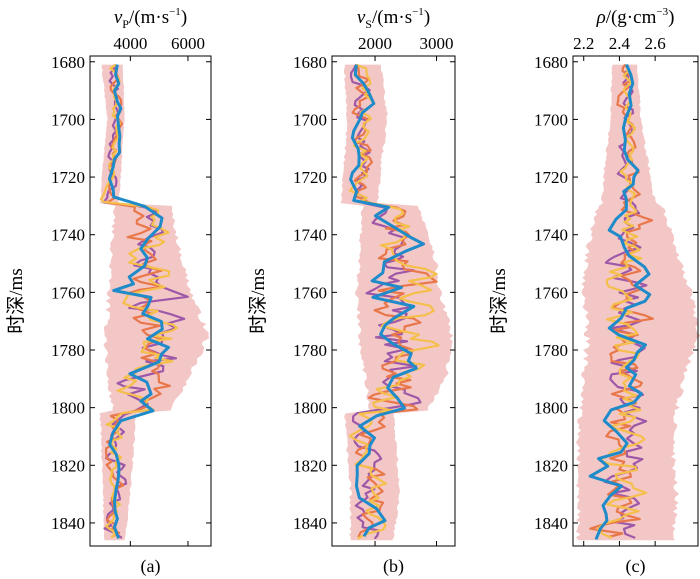 This screenshot has height=579, width=700. What do you see at coordinates (393, 566) in the screenshot?
I see `panel-caption: (b)` at bounding box center [393, 566].